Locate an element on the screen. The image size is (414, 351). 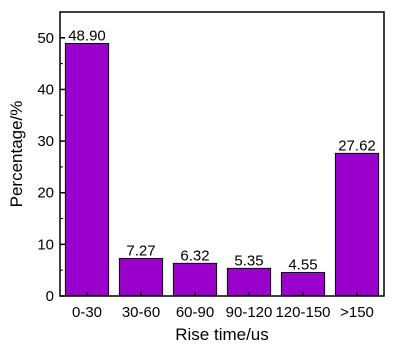
data-label: 5.35 is located at coordinates (248, 260).